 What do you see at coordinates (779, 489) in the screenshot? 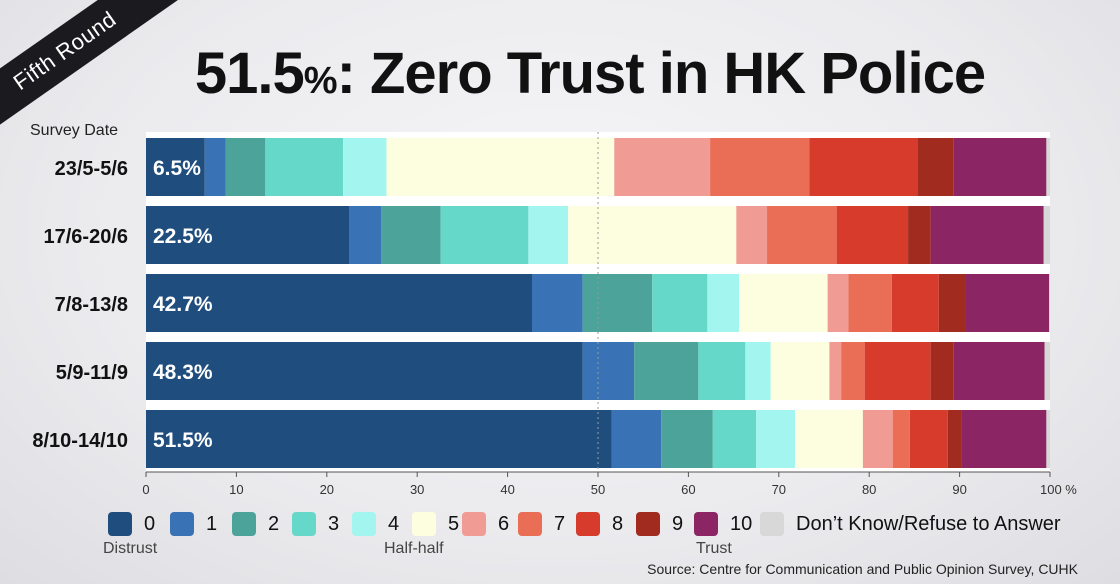
I see `x-tick-label: 70` at bounding box center [779, 489].